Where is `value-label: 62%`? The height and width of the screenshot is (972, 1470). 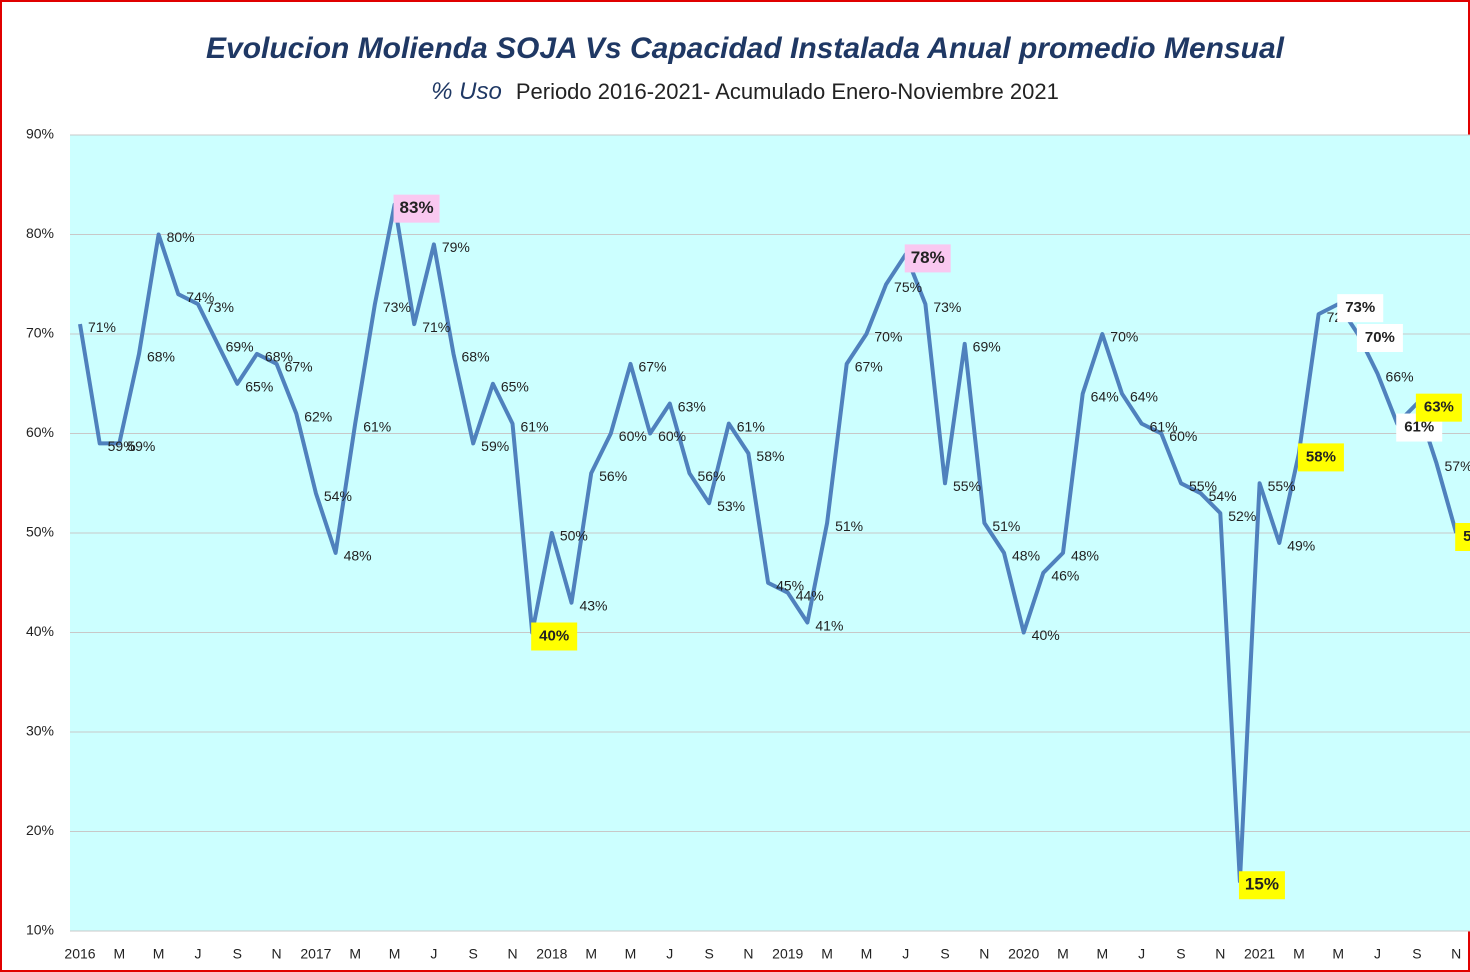
value-label: 62% is located at coordinates (318, 416).